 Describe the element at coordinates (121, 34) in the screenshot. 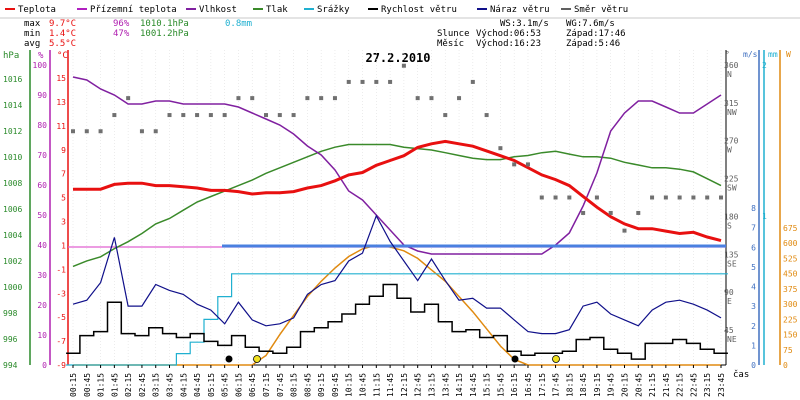

I see `stats-humidity: 47%` at that location.